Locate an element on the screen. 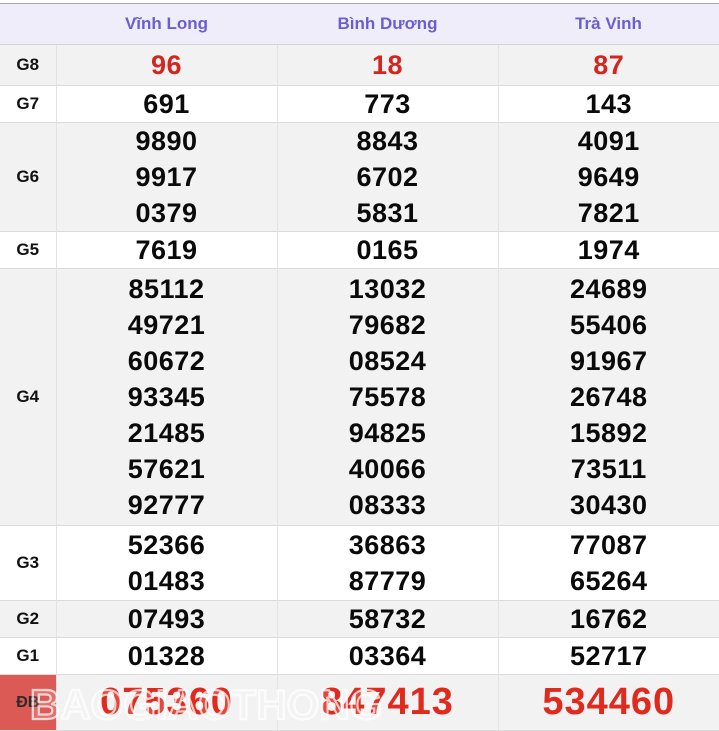 This screenshot has height=731, width=719. prize-label-DB: ĐB is located at coordinates (28, 703).